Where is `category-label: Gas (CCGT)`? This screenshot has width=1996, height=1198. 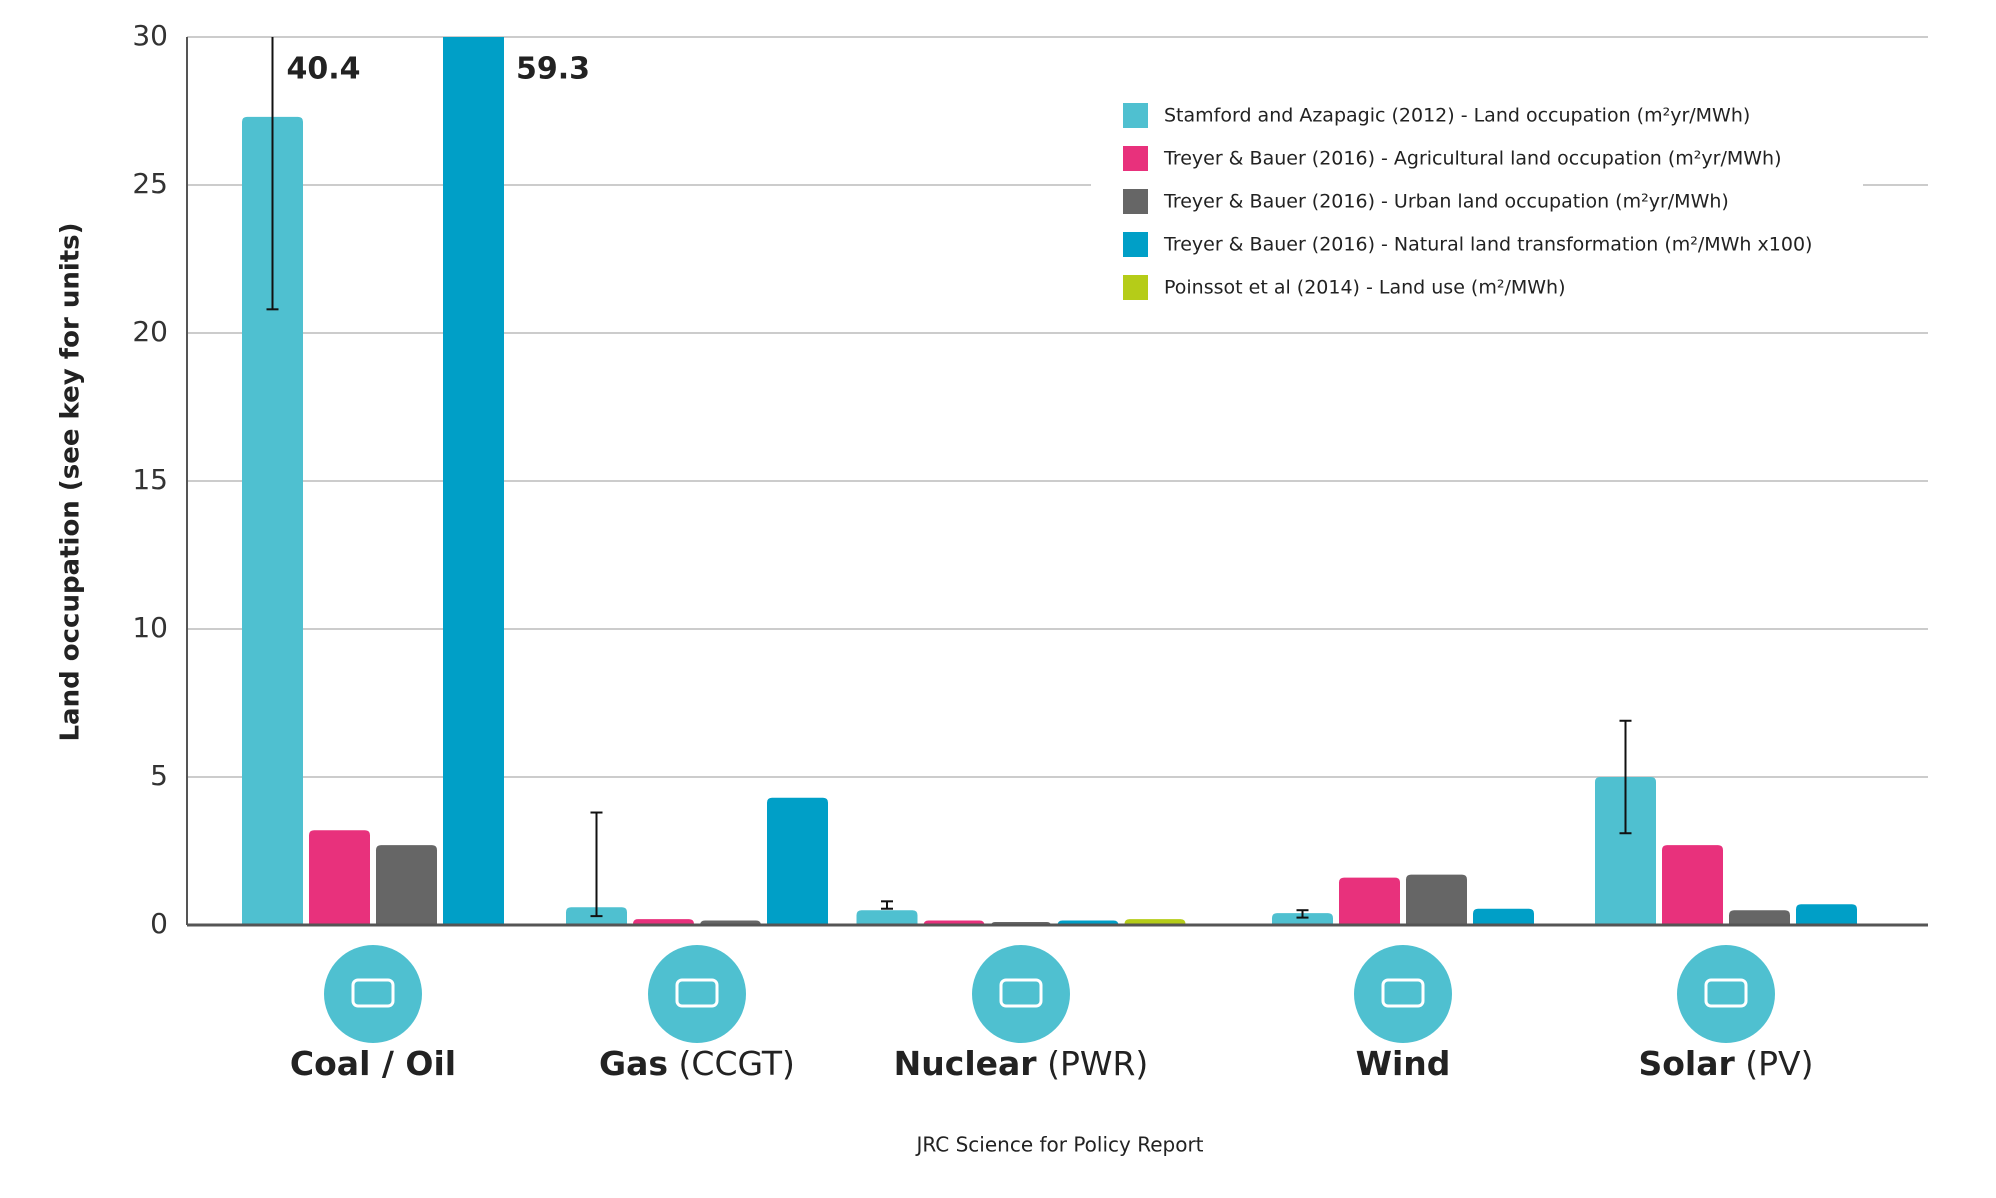
category-label: Gas (CCGT) is located at coordinates (697, 1063).